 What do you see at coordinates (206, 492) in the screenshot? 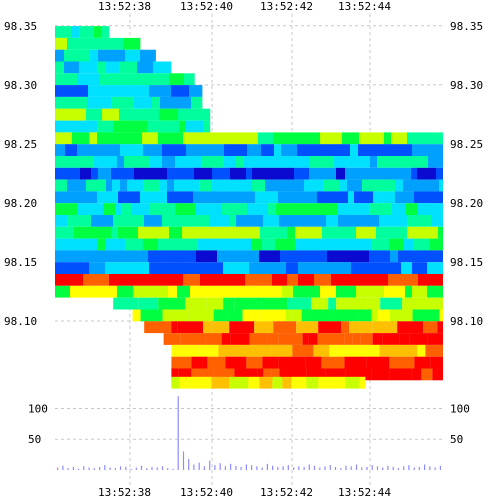
I see `time-tick-bottom: 13:52:40` at bounding box center [206, 492].